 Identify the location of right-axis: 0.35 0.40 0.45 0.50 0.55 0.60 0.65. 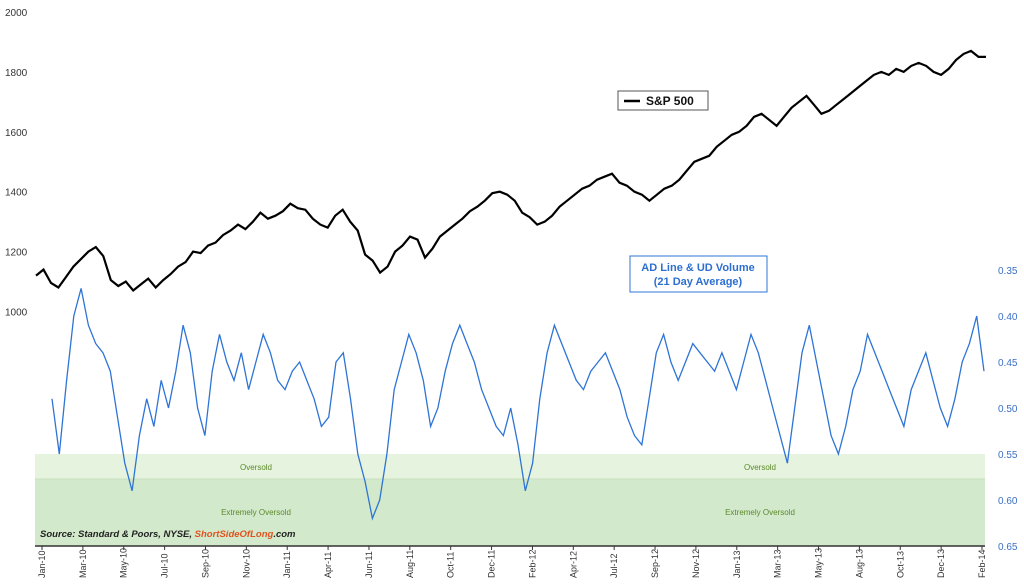
(1008, 409).